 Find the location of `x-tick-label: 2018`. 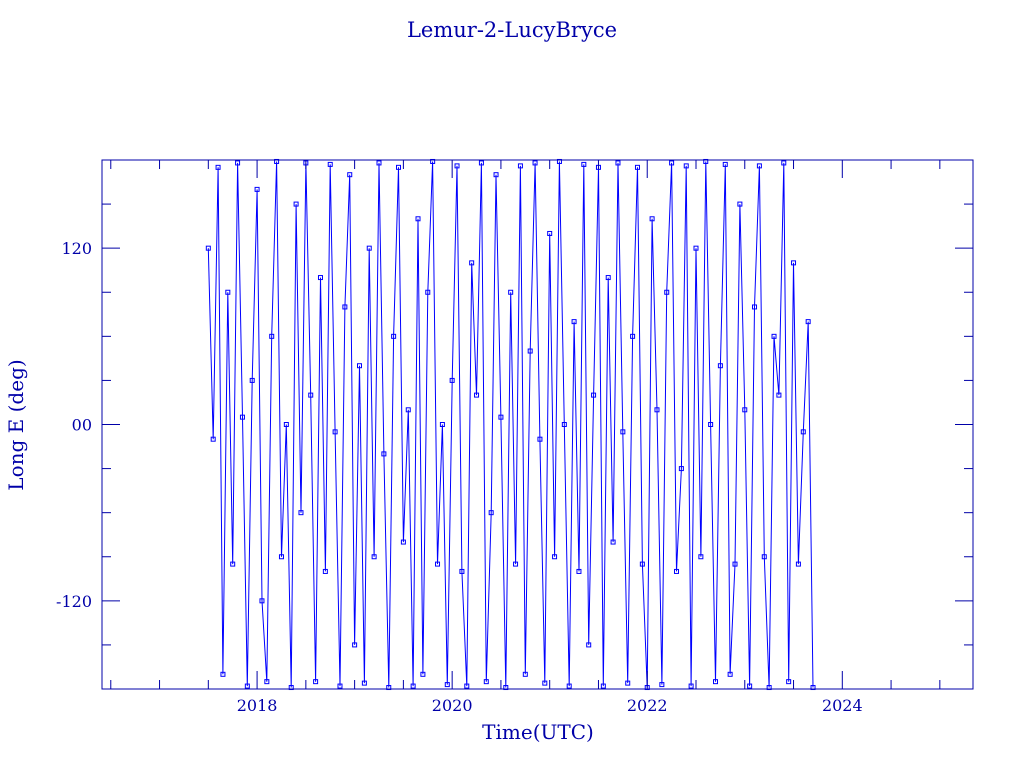

x-tick-label: 2018 is located at coordinates (257, 705).